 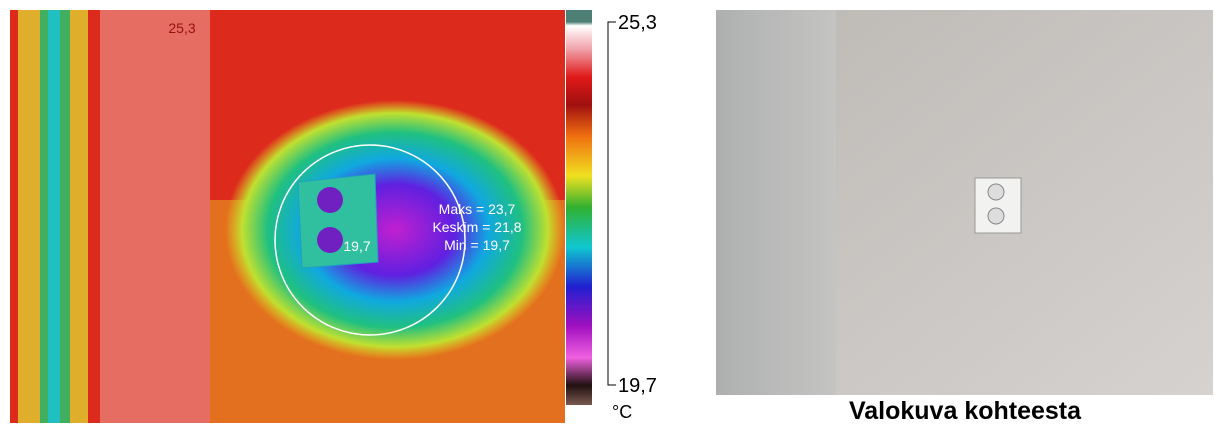 What do you see at coordinates (637, 23) in the screenshot?
I see `scale-max: 25,3` at bounding box center [637, 23].